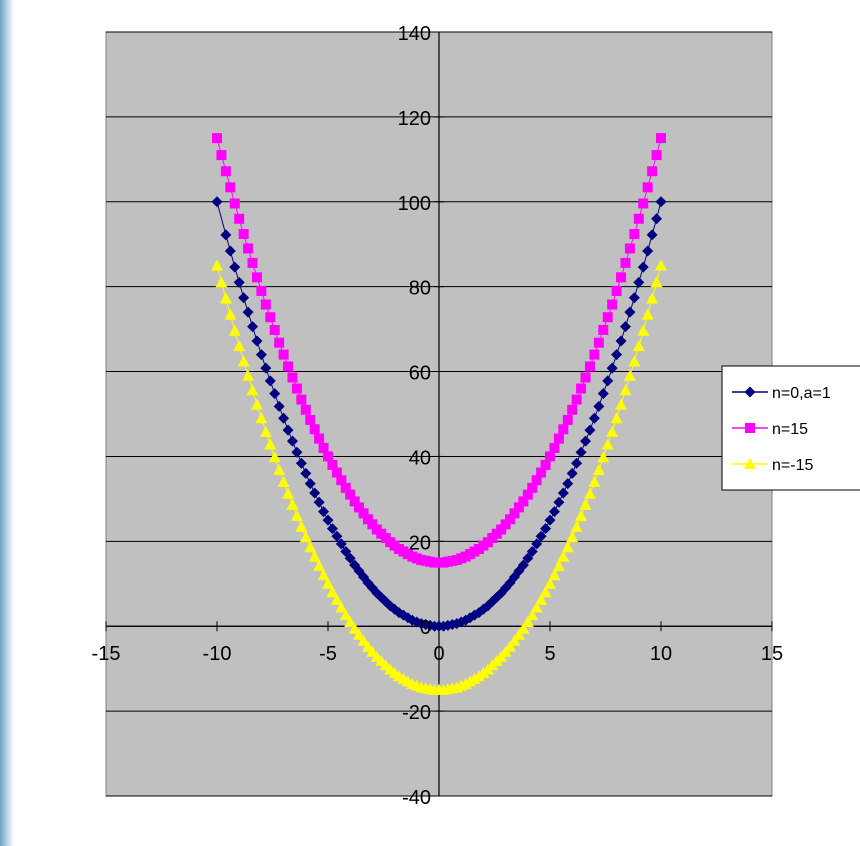  I want to click on legend-marker-triangle-icon, so click(750, 463).